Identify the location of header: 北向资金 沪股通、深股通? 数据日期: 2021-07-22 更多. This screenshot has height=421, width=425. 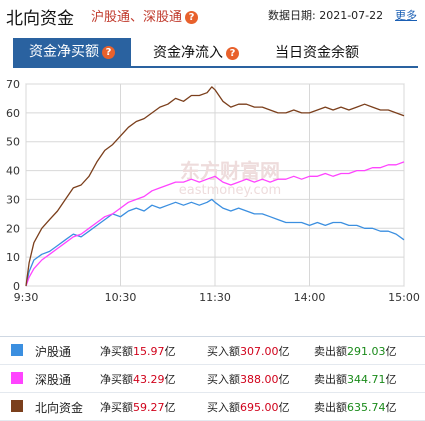
(212, 15).